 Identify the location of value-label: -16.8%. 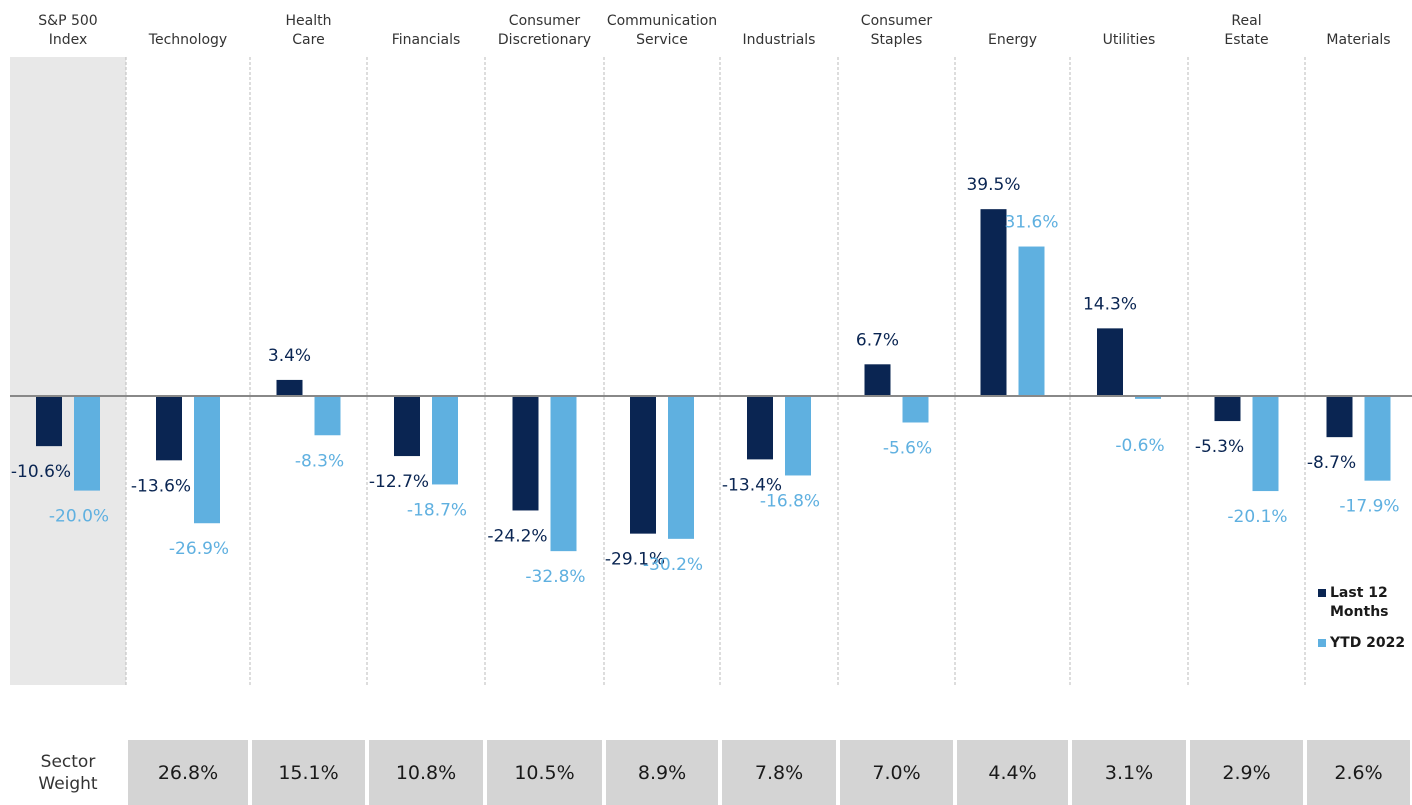
(790, 501).